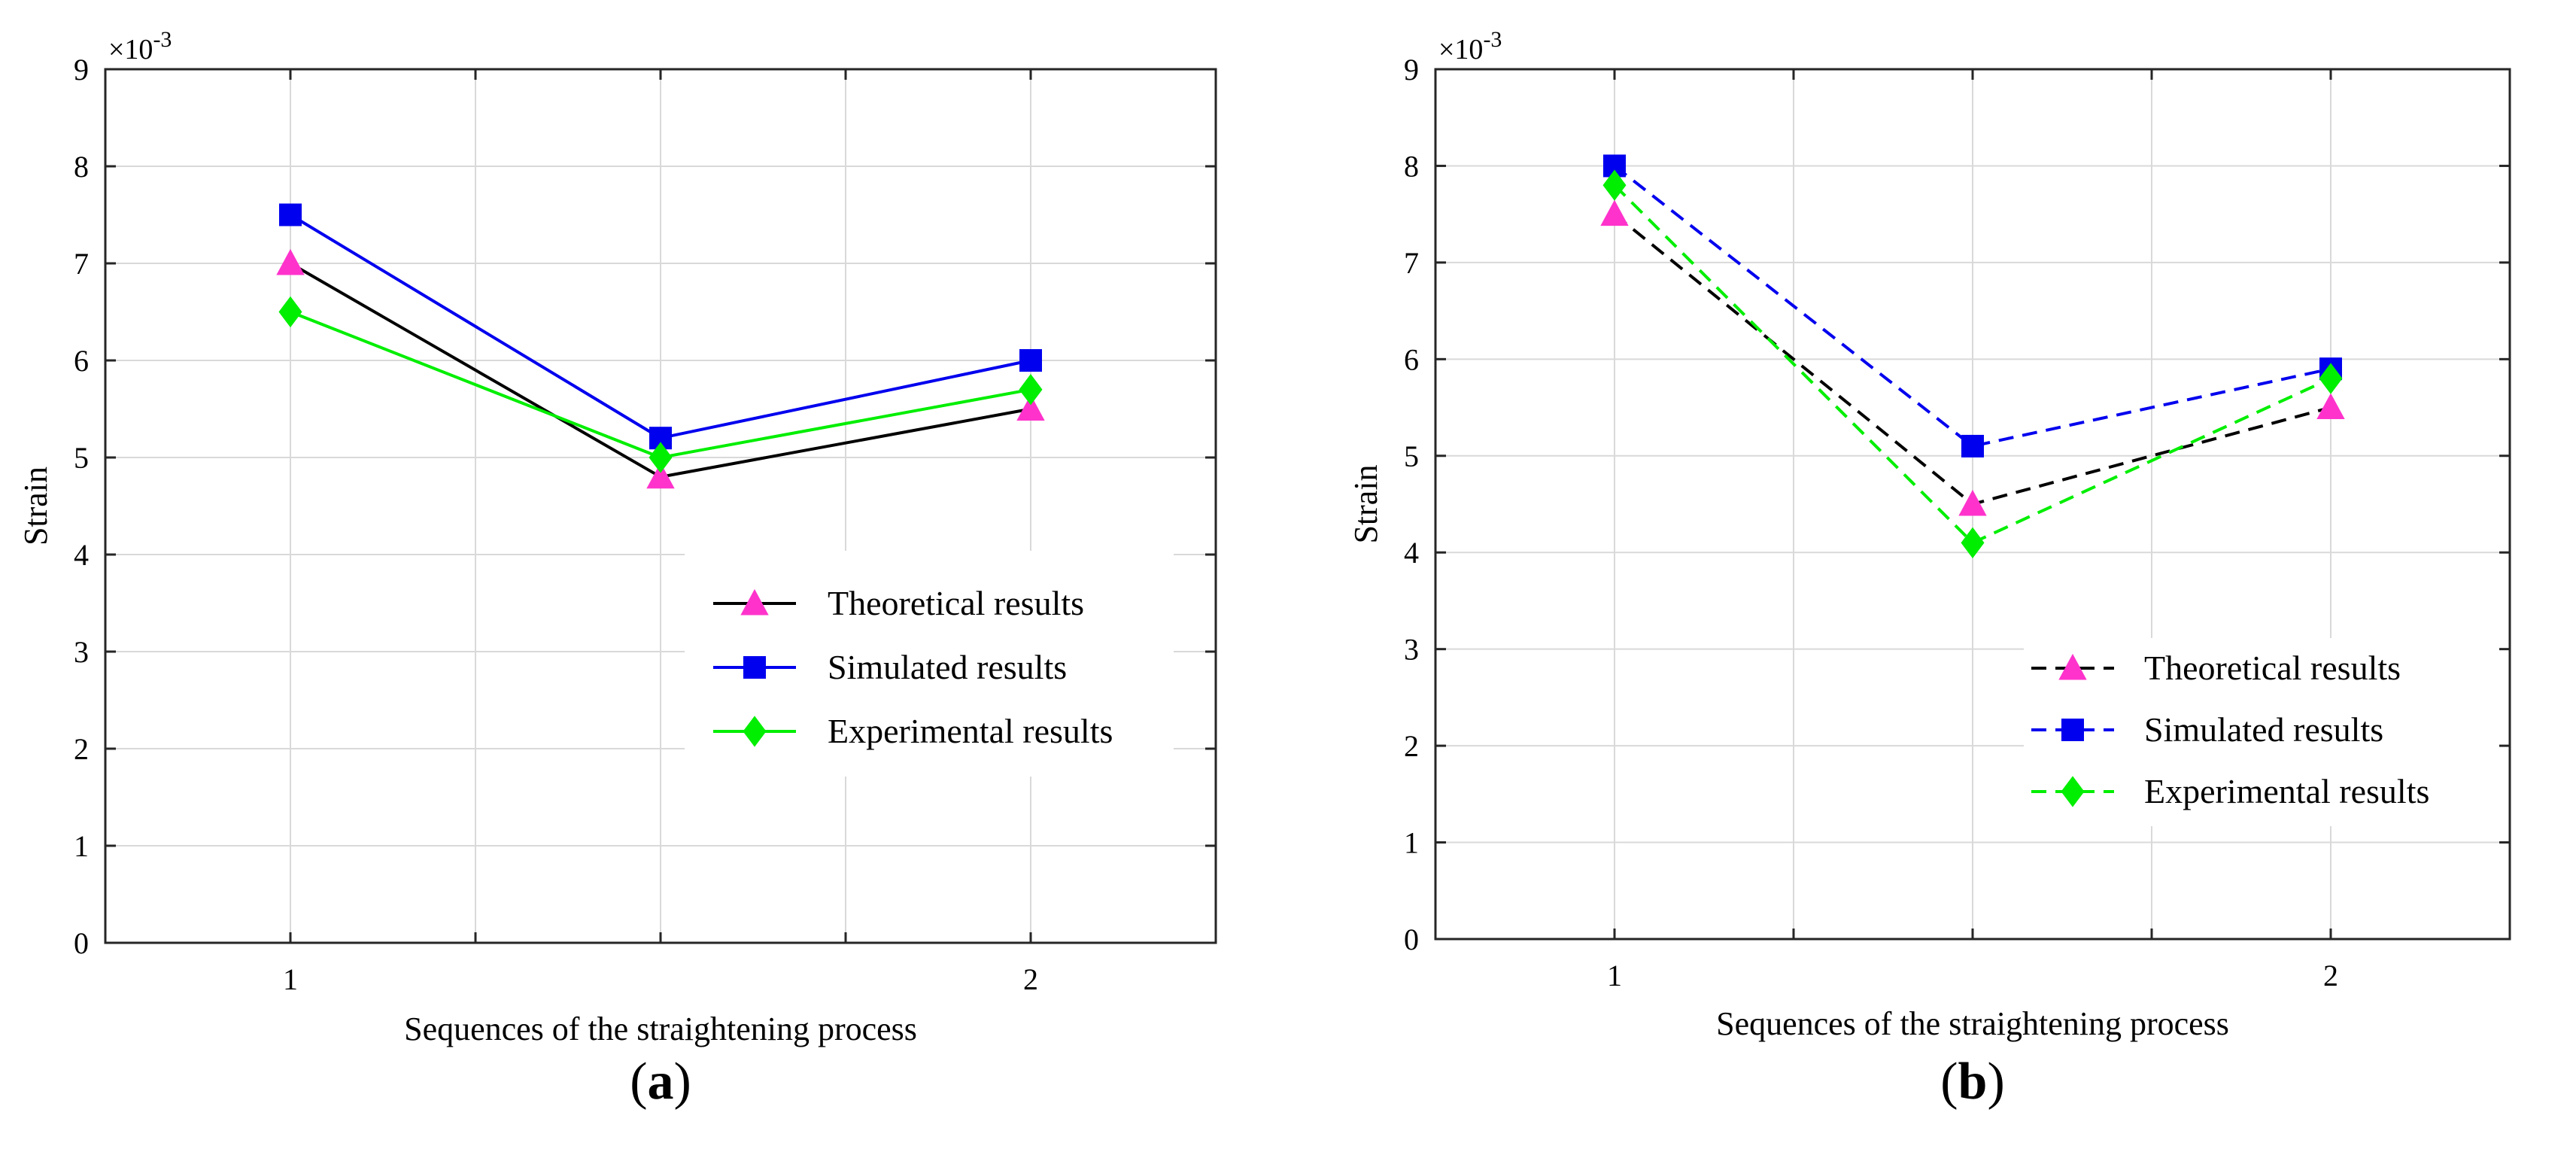 The width and height of the screenshot is (2576, 1155). I want to click on legend-box, so click(929, 664).